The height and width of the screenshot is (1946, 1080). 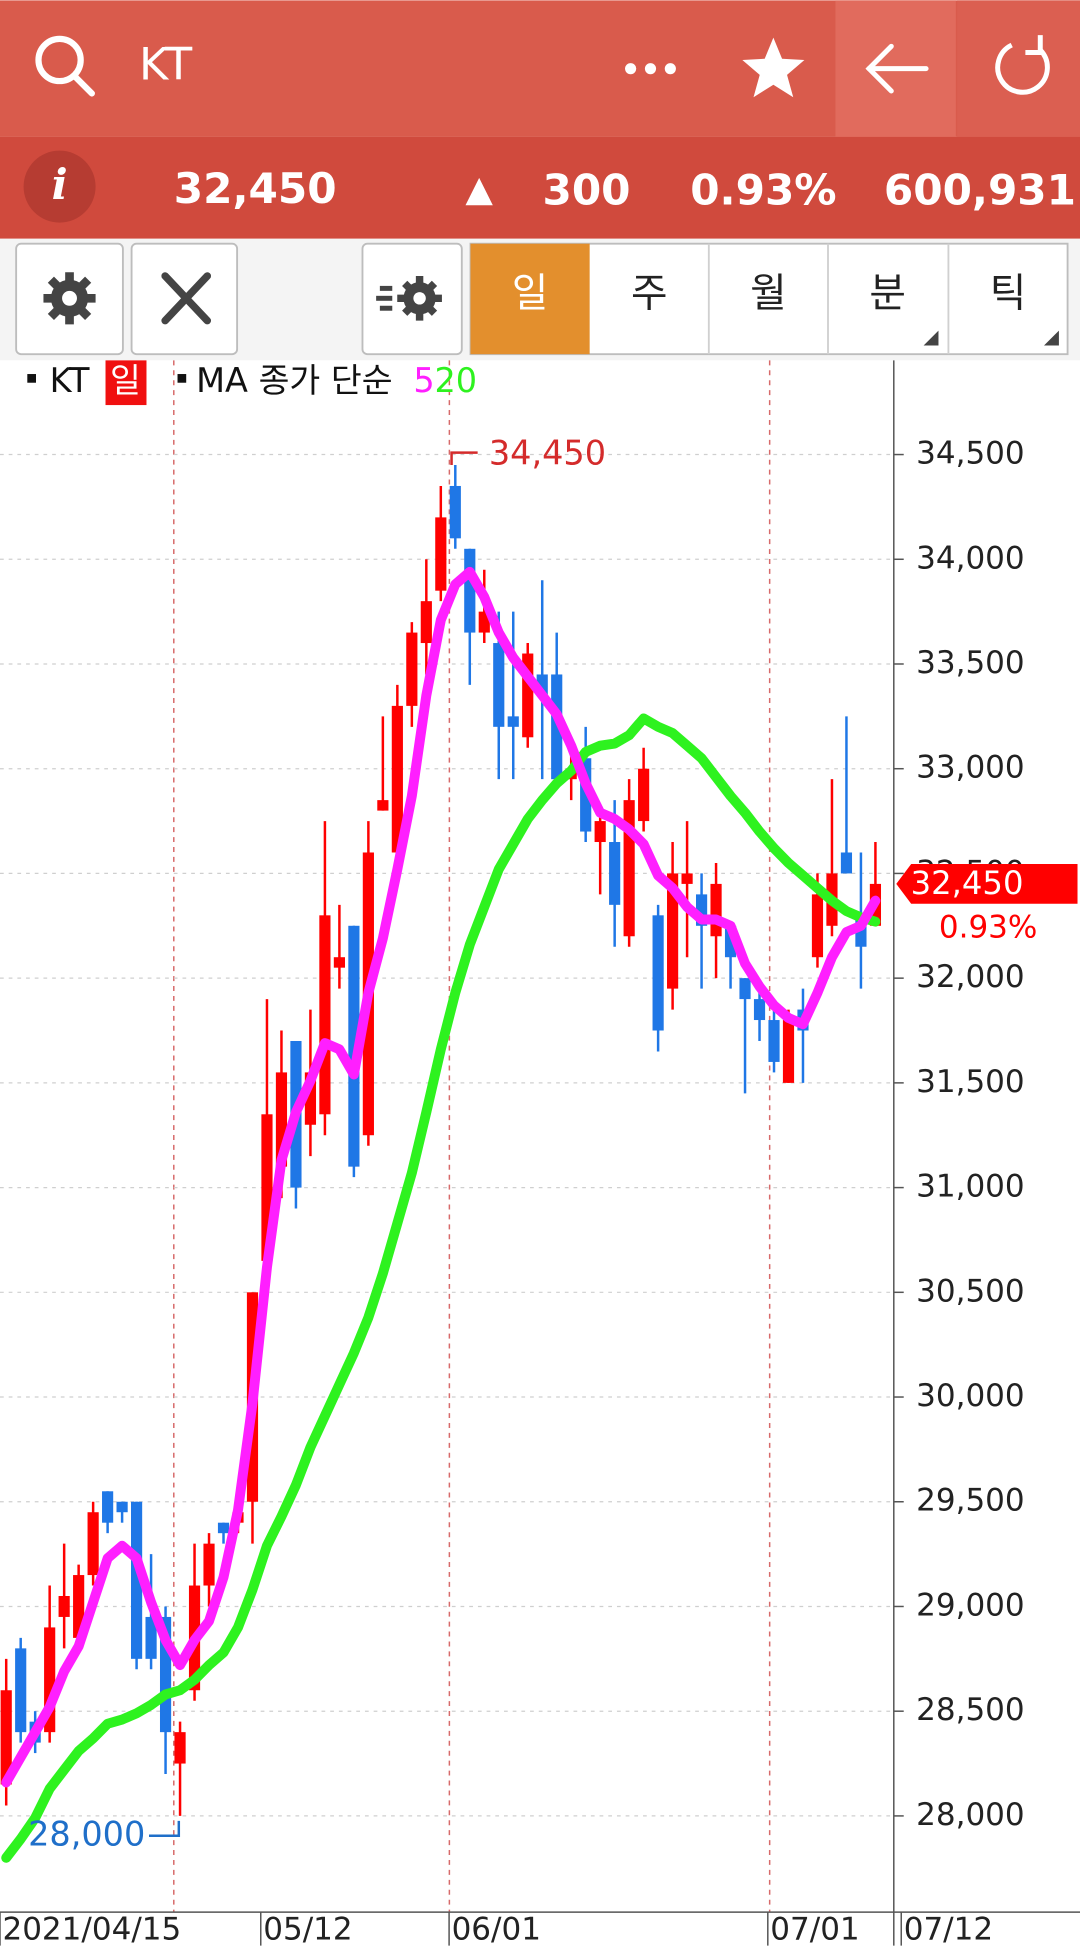 I want to click on app-title: KT, so click(x=166, y=64).